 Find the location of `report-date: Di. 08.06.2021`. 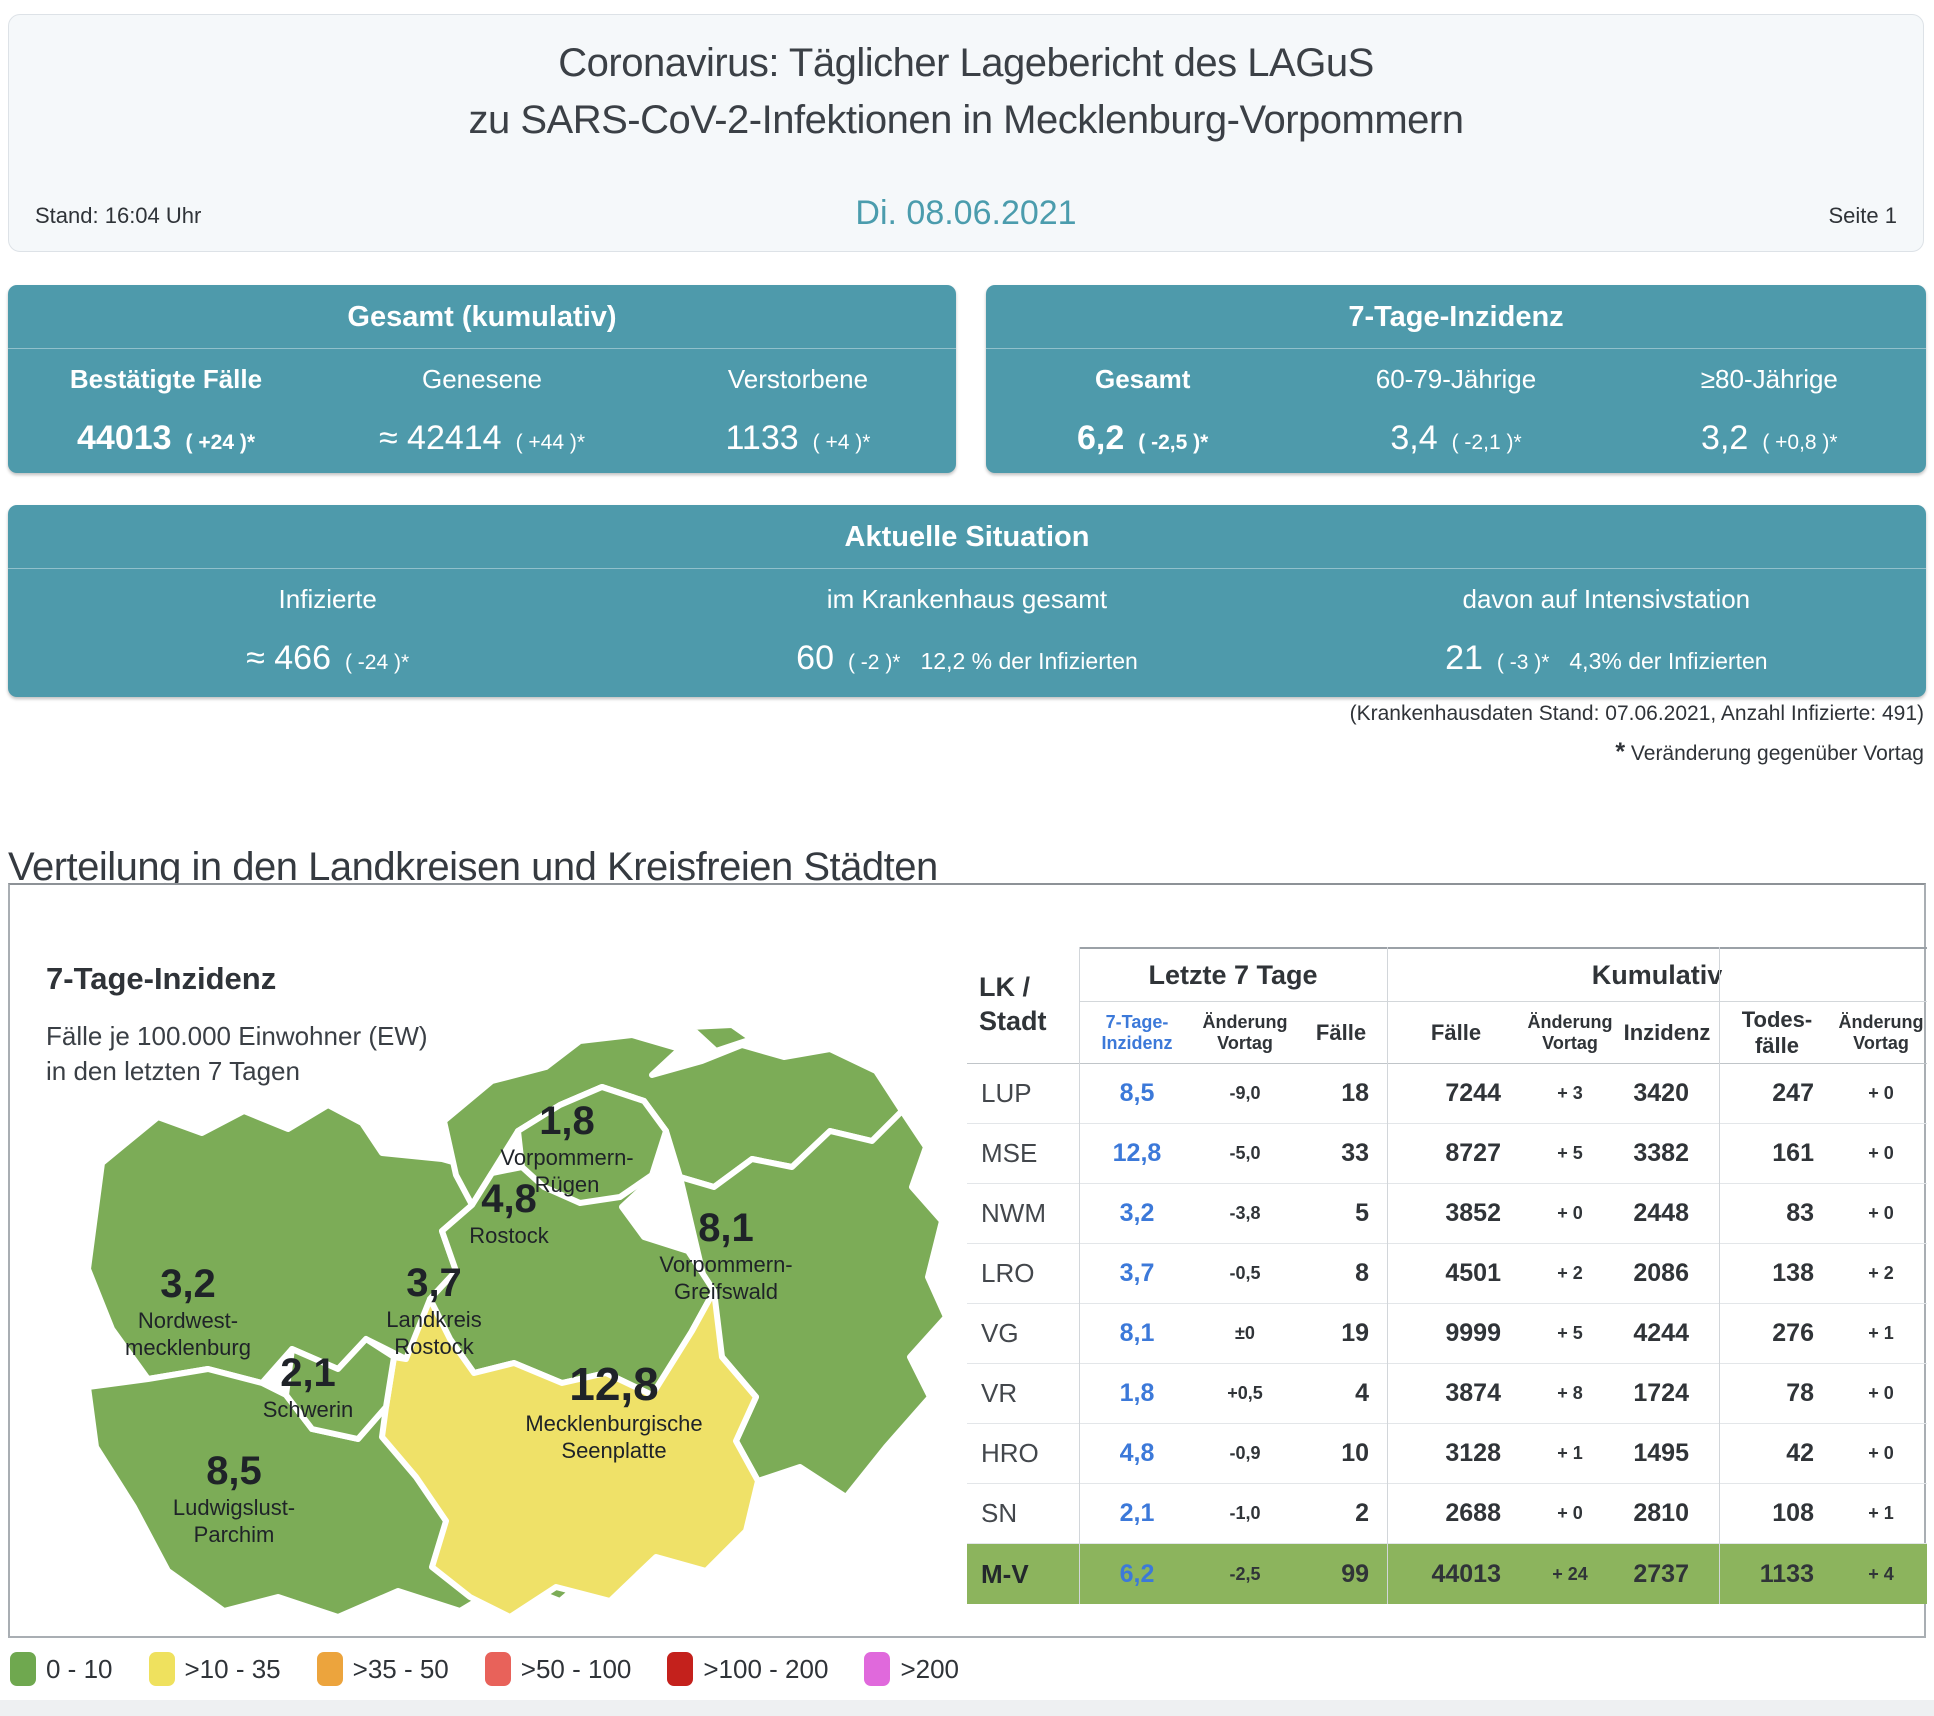

report-date: Di. 08.06.2021 is located at coordinates (966, 213).